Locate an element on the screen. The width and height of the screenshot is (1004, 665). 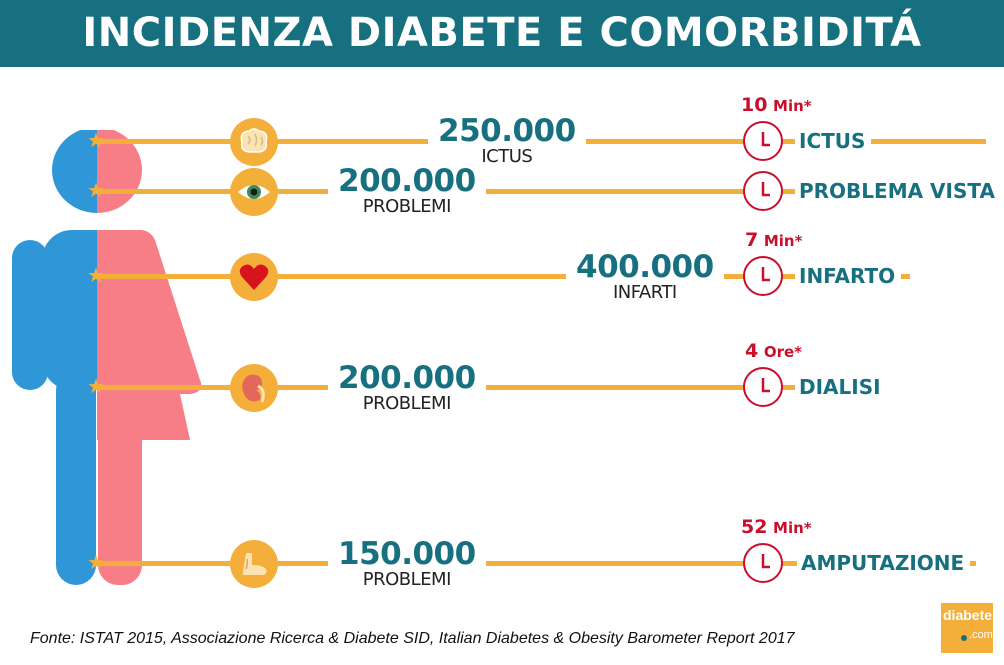
stat-vista: 200.000 PROBLEMI is located at coordinates (407, 191).